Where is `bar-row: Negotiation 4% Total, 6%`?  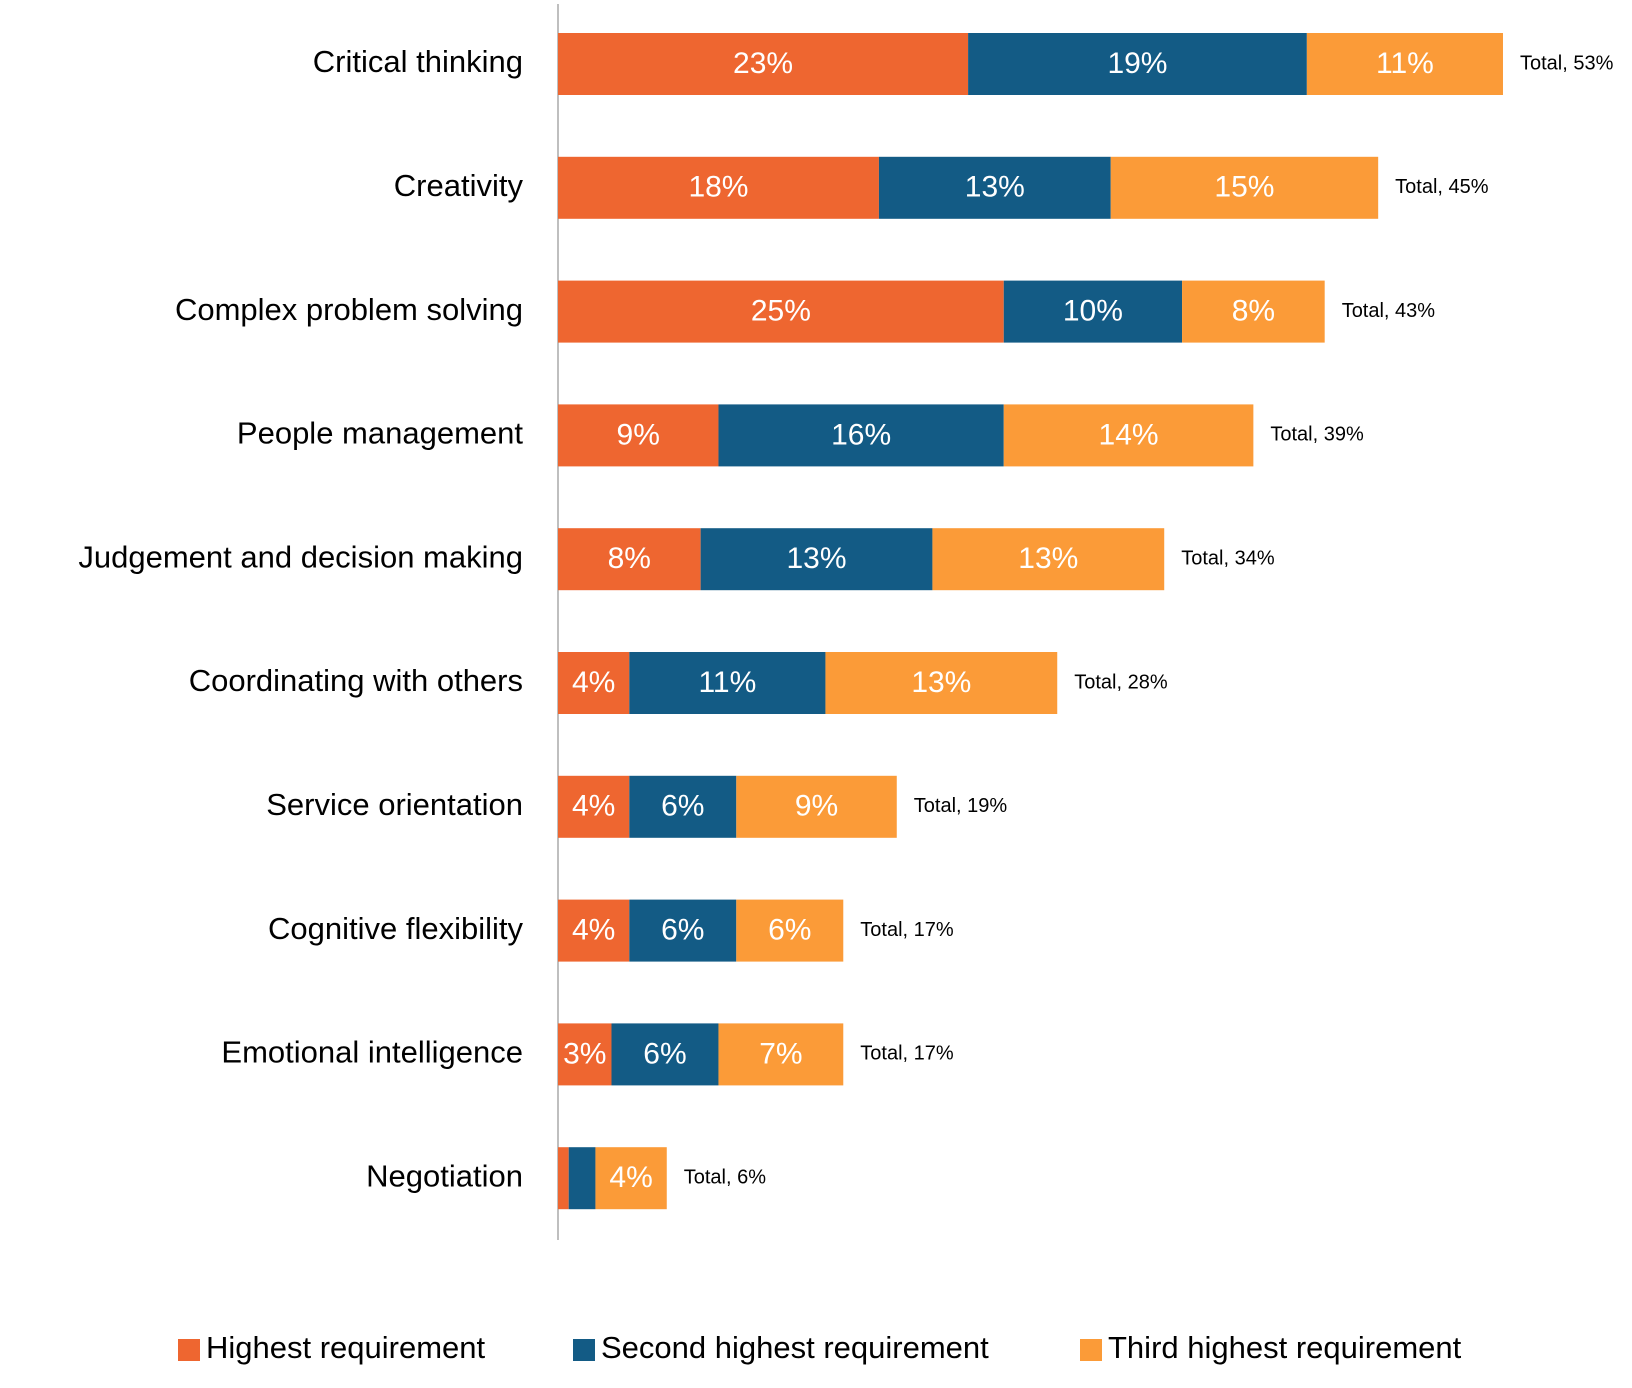 bar-row: Negotiation 4% Total, 6% is located at coordinates (566, 1178).